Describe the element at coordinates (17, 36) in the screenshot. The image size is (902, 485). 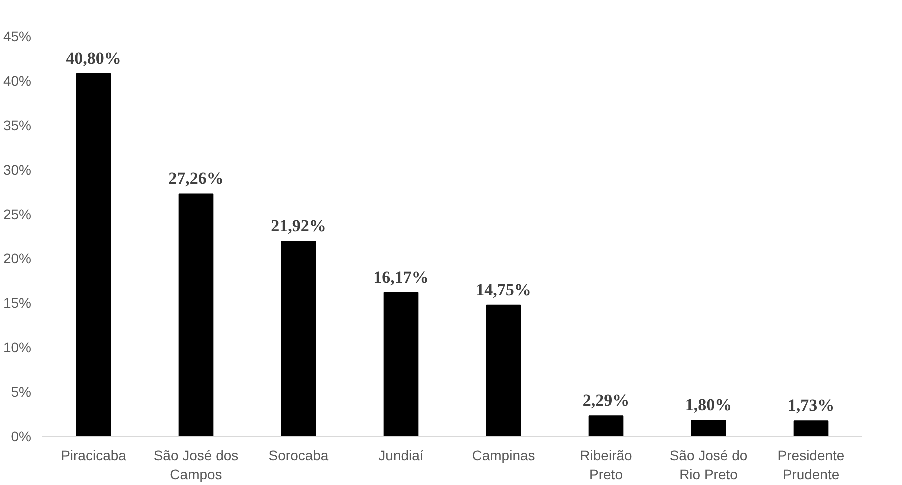
I see `y-tick-label: 45%` at that location.